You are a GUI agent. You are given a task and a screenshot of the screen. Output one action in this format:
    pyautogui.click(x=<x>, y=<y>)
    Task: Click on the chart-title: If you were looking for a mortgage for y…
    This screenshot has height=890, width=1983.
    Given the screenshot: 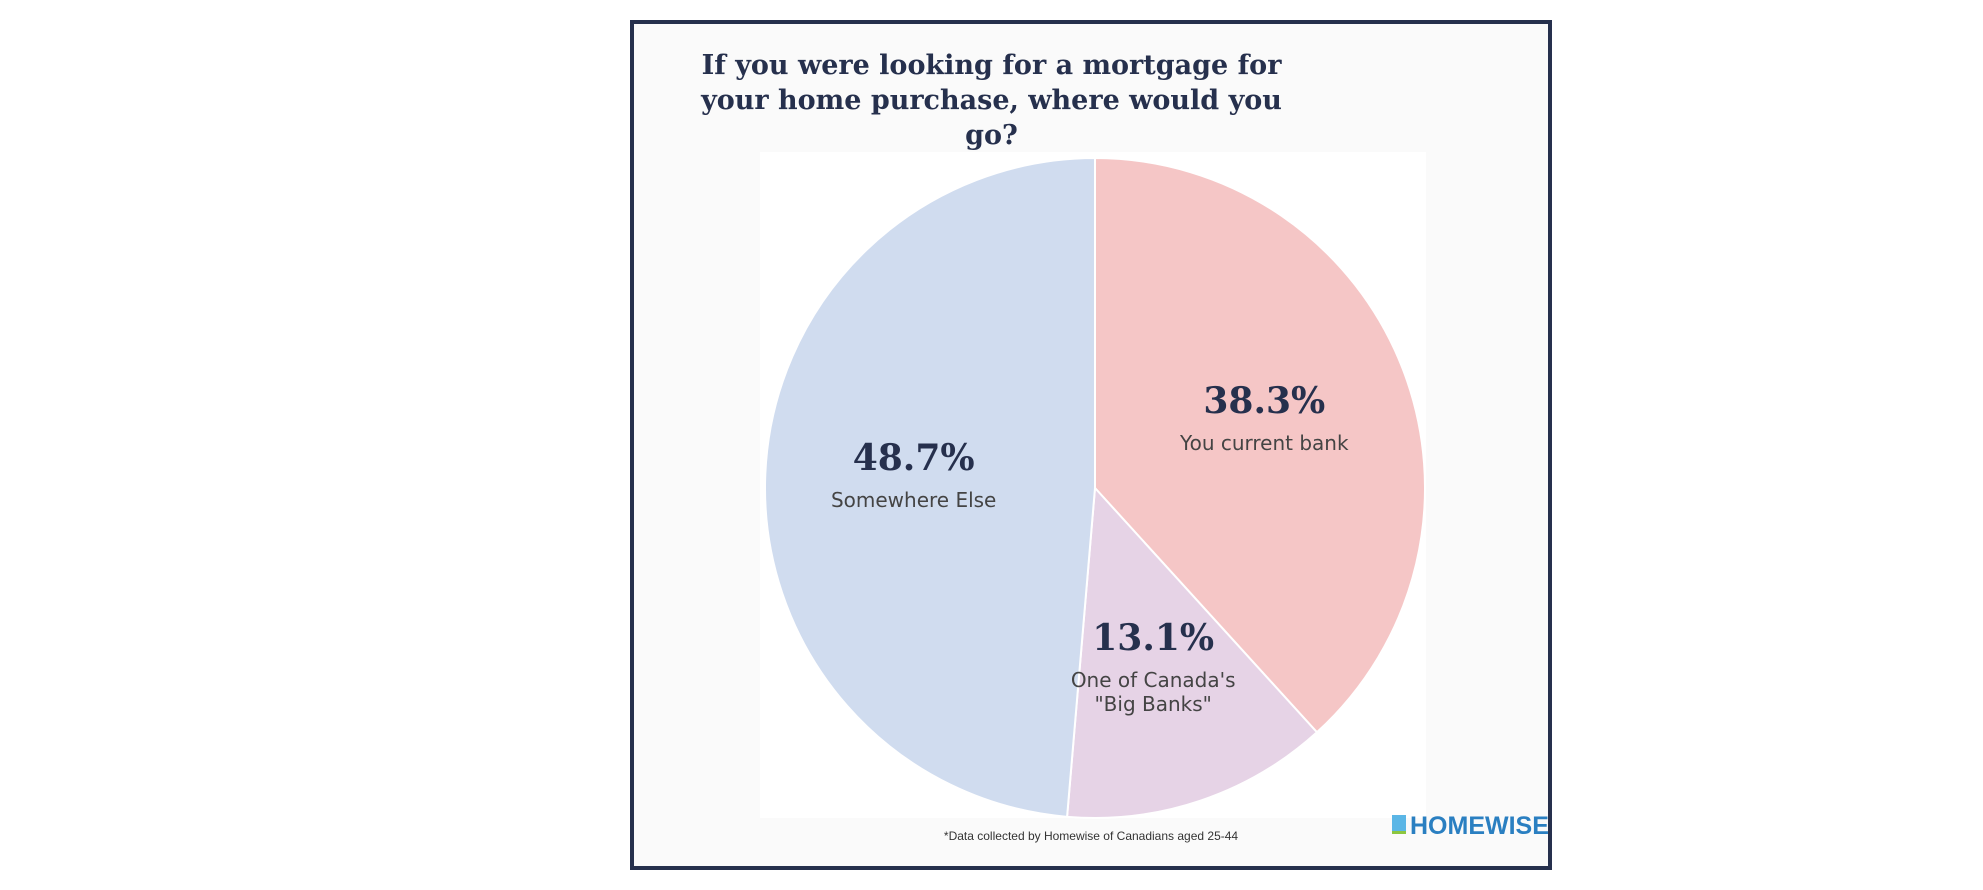 What is the action you would take?
    pyautogui.click(x=991, y=100)
    